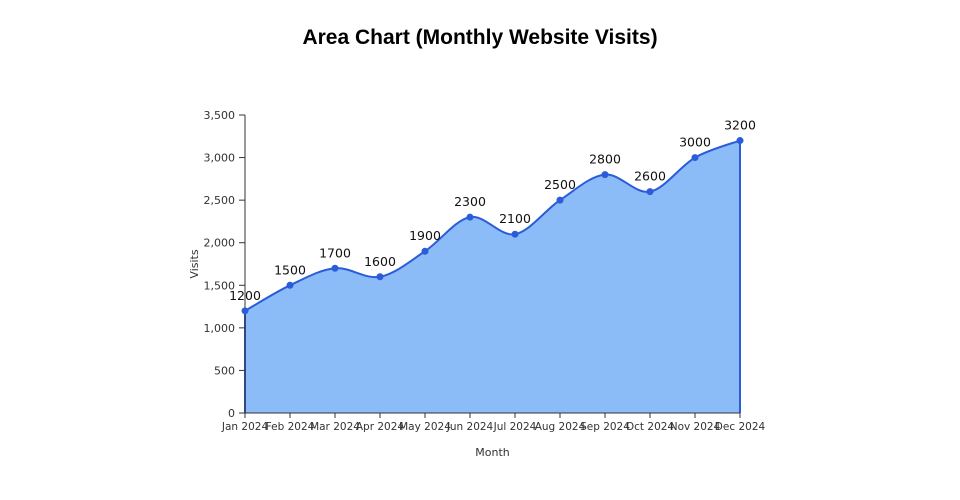 Image resolution: width=960 pixels, height=500 pixels. What do you see at coordinates (290, 269) in the screenshot?
I see `data-label: 1500` at bounding box center [290, 269].